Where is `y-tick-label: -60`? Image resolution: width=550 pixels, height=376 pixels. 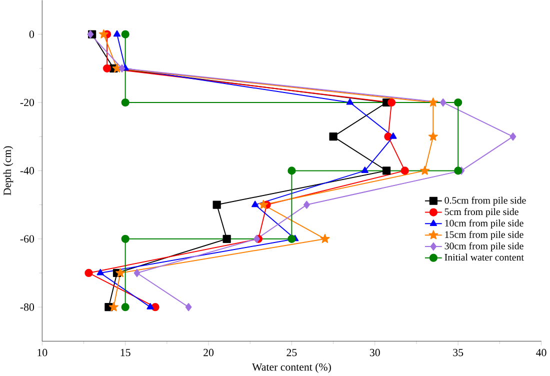
y-tick-label: -60 is located at coordinates (27, 238).